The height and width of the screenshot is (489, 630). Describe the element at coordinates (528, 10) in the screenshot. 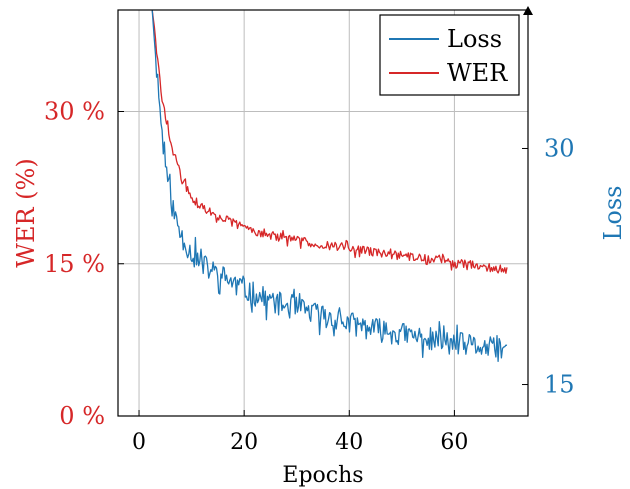

I see `right-axis-arrowhead` at that location.